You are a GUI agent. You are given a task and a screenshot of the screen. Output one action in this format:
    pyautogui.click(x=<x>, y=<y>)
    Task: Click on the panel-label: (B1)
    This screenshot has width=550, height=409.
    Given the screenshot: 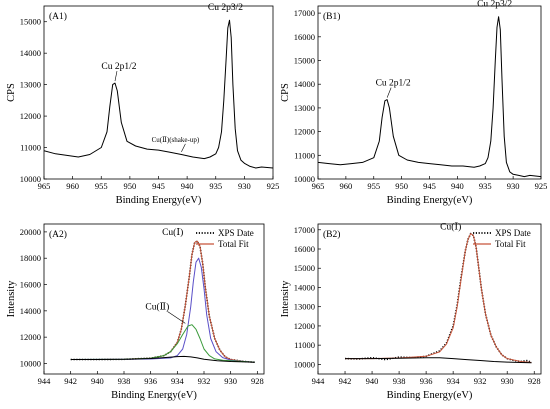 What is the action you would take?
    pyautogui.click(x=331, y=16)
    